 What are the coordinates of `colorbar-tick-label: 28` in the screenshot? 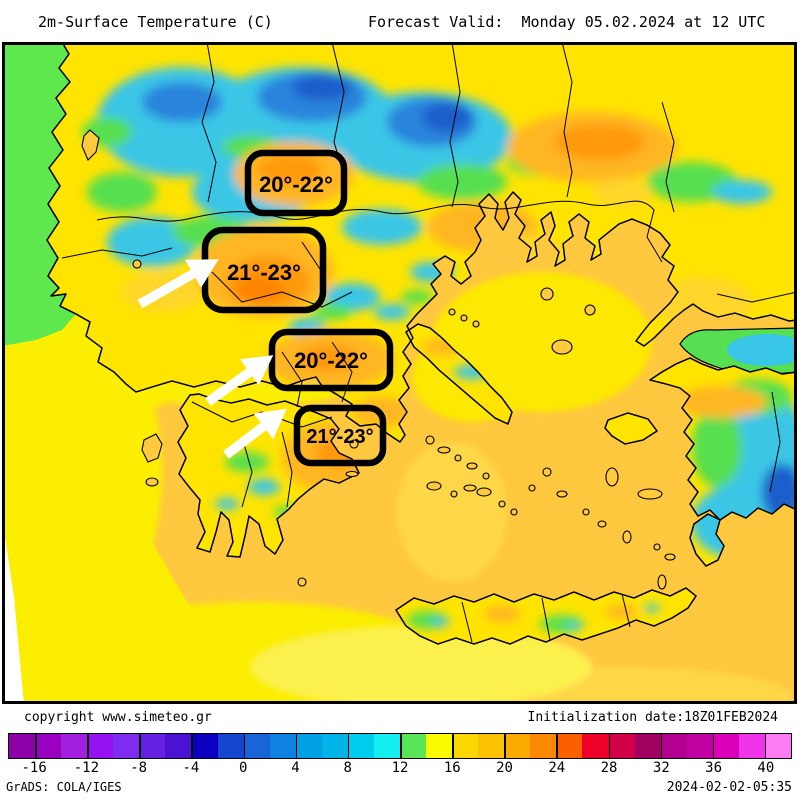 It's located at (609, 768).